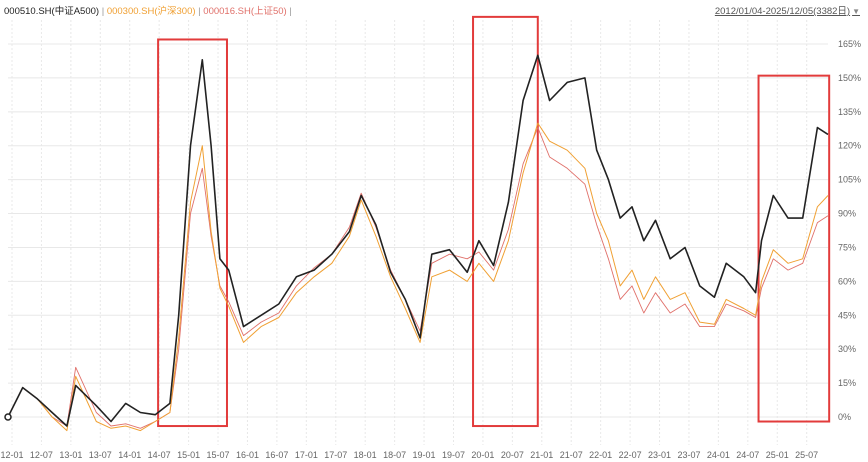  I want to click on x-tick-label: 21-07, so click(571, 455).